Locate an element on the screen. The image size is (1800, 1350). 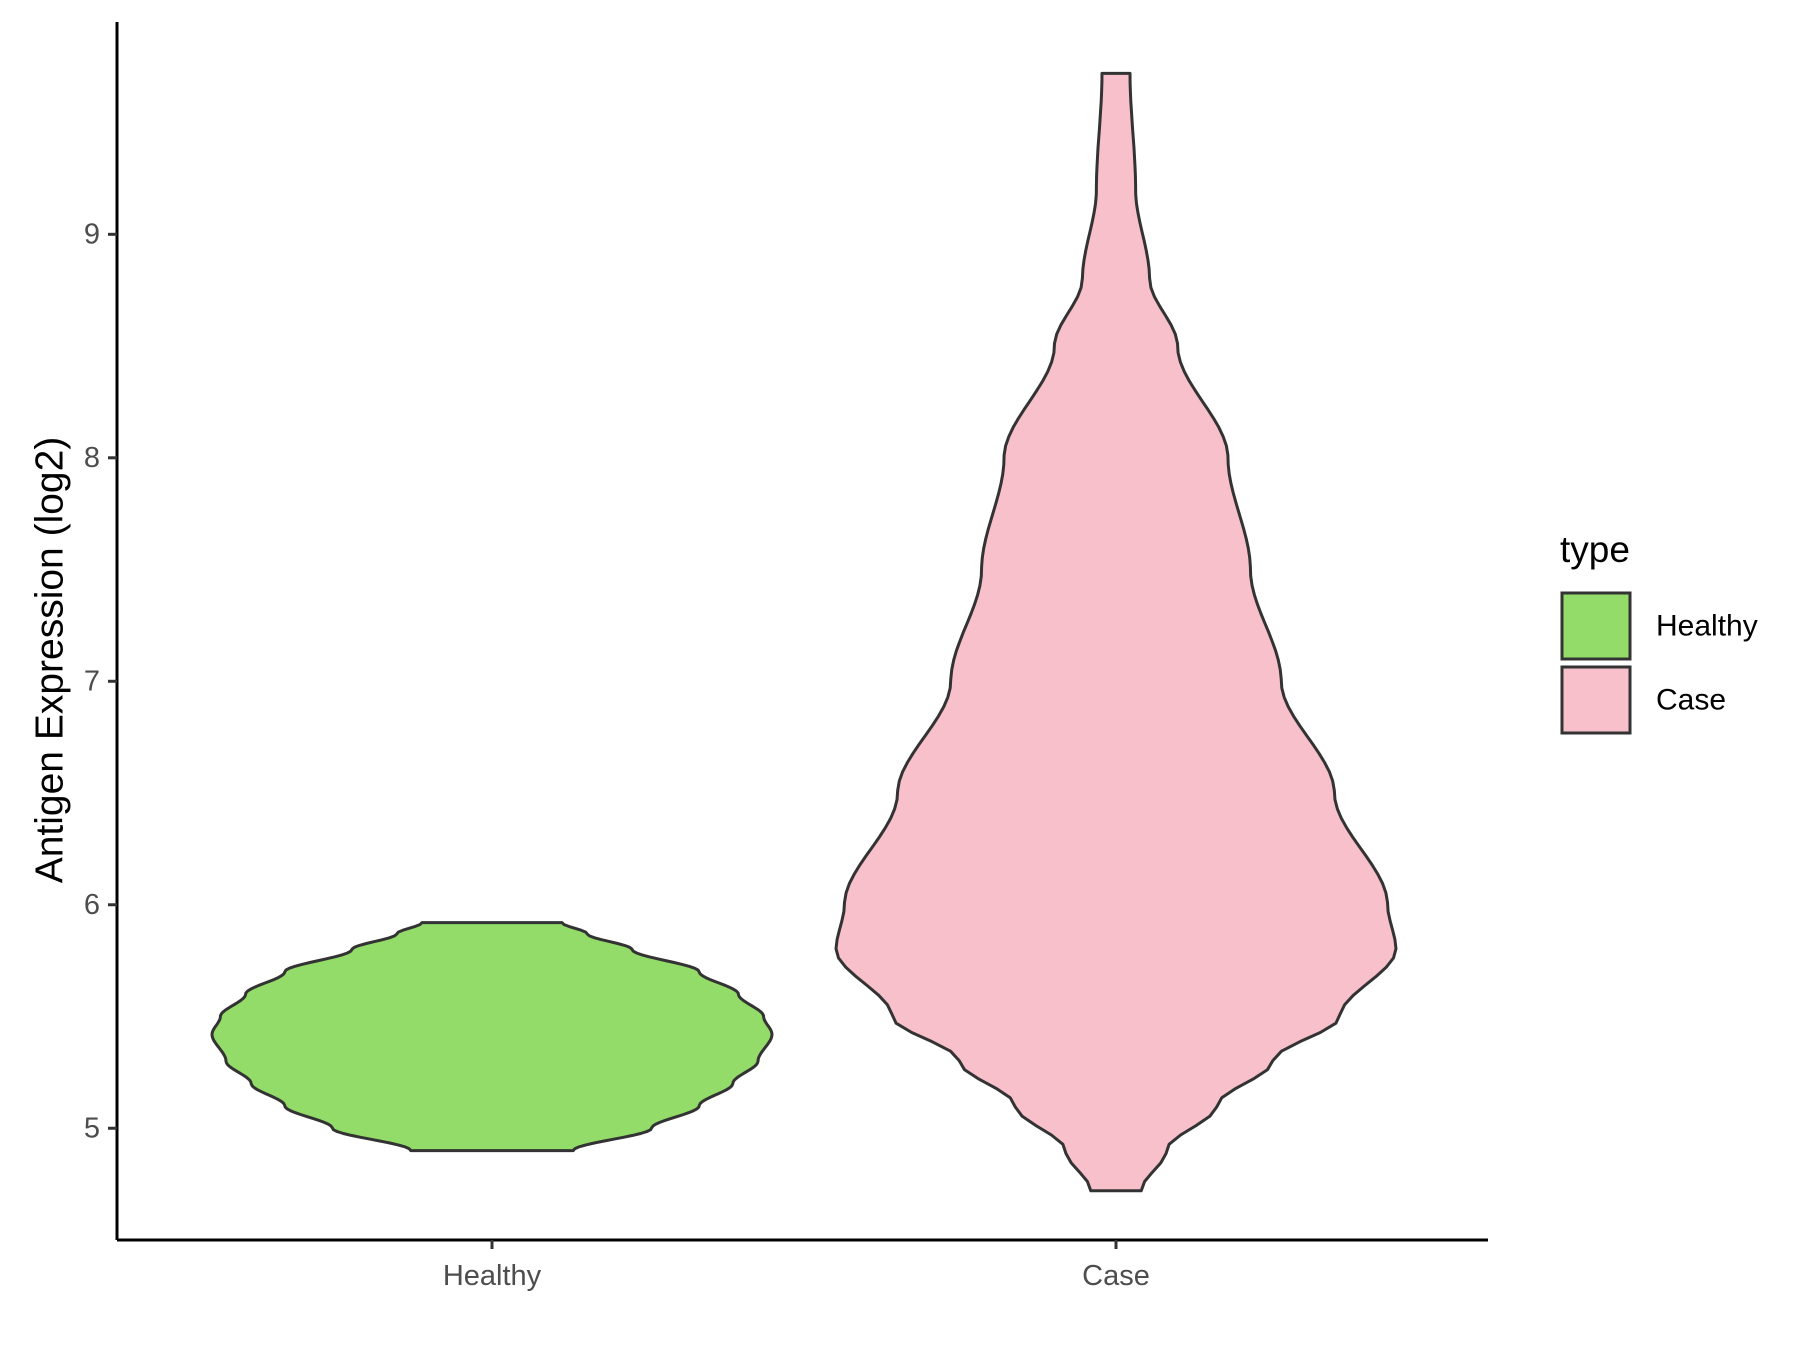
legend-items: Healthy Case is located at coordinates (1659, 663).